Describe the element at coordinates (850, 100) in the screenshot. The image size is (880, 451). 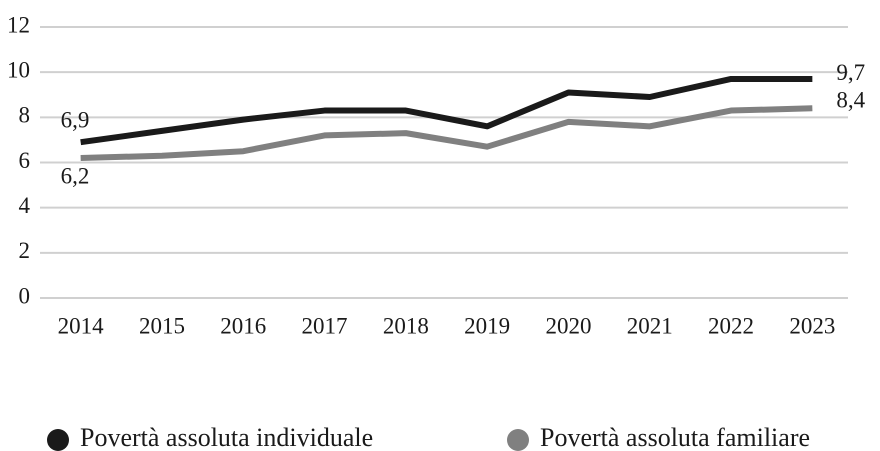
I see `data-label: 8,4` at that location.